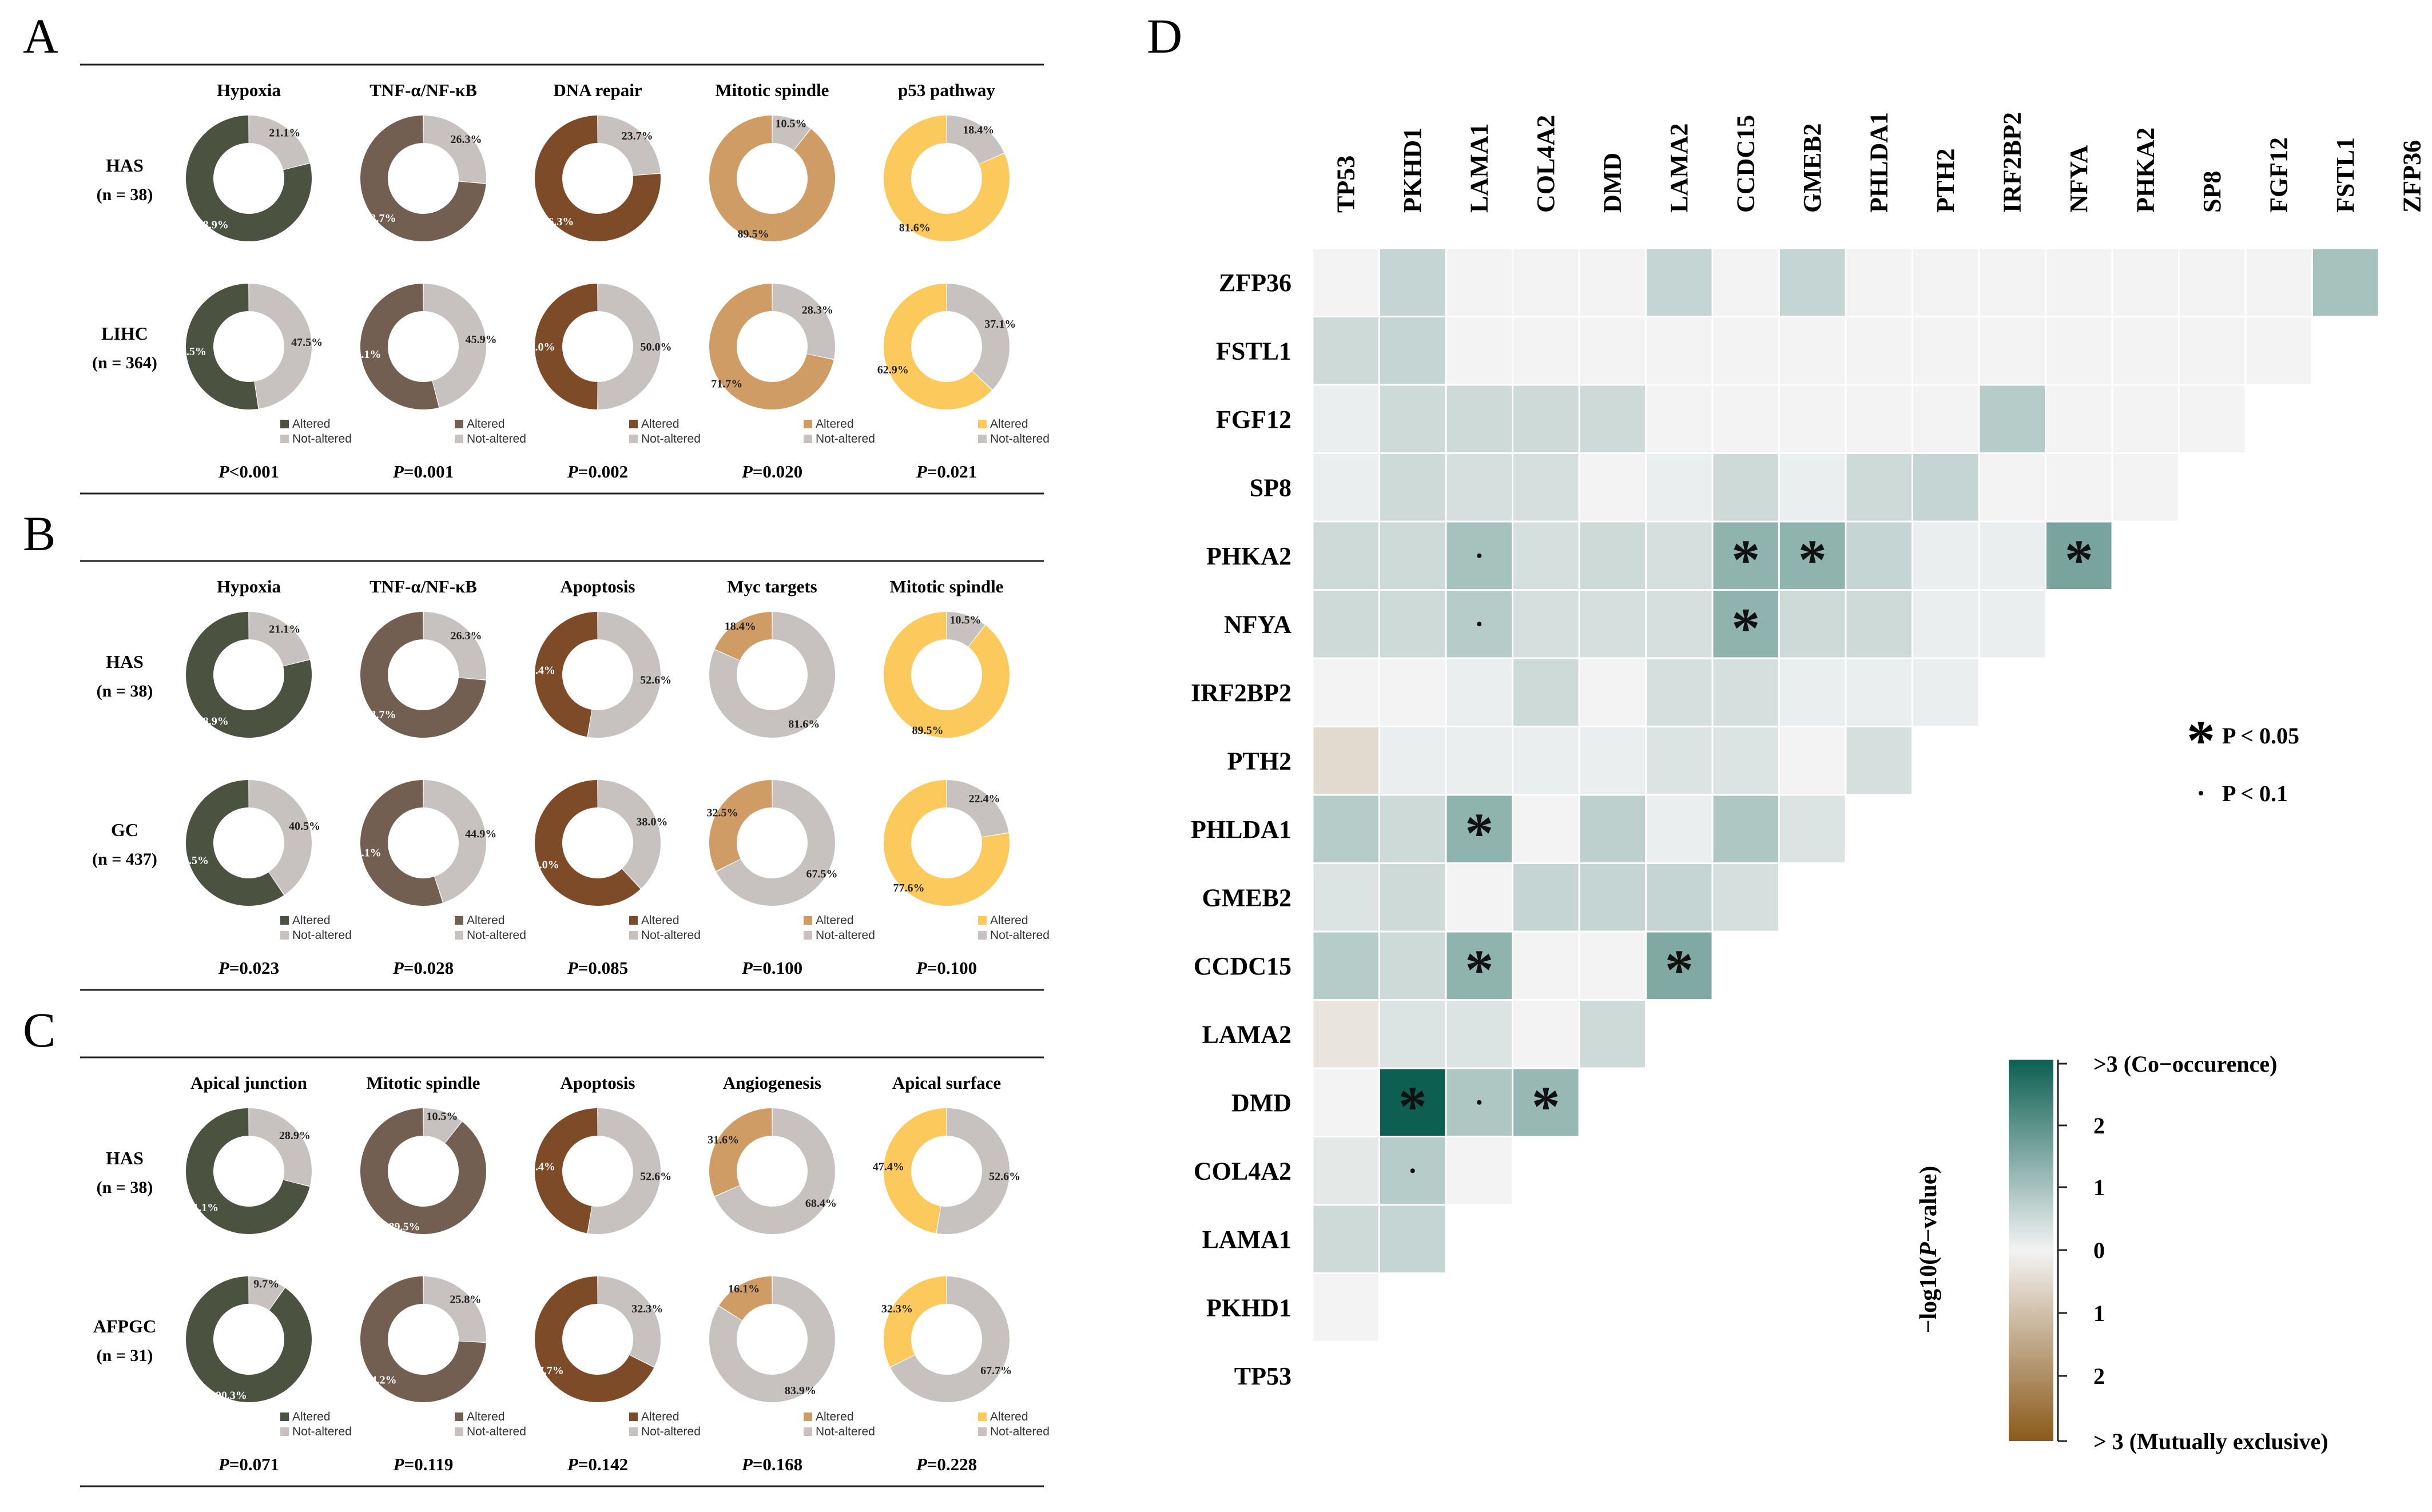 The width and height of the screenshot is (2432, 1512). What do you see at coordinates (1946, 181) in the screenshot?
I see `column-label: PTH2` at bounding box center [1946, 181].